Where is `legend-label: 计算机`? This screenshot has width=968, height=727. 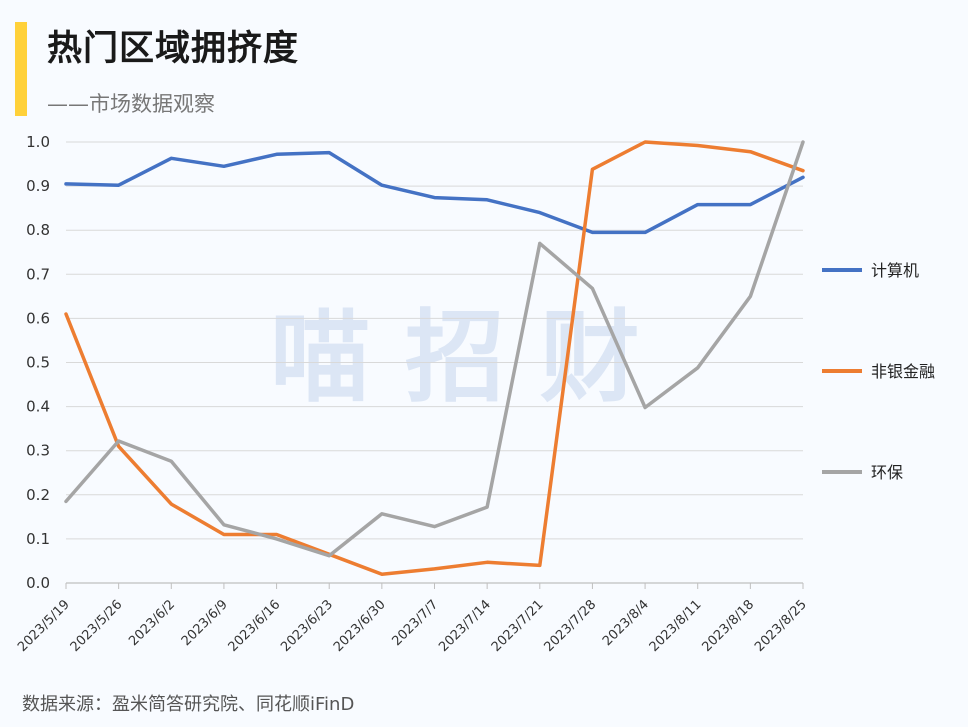 legend-label: 计算机 is located at coordinates (895, 270).